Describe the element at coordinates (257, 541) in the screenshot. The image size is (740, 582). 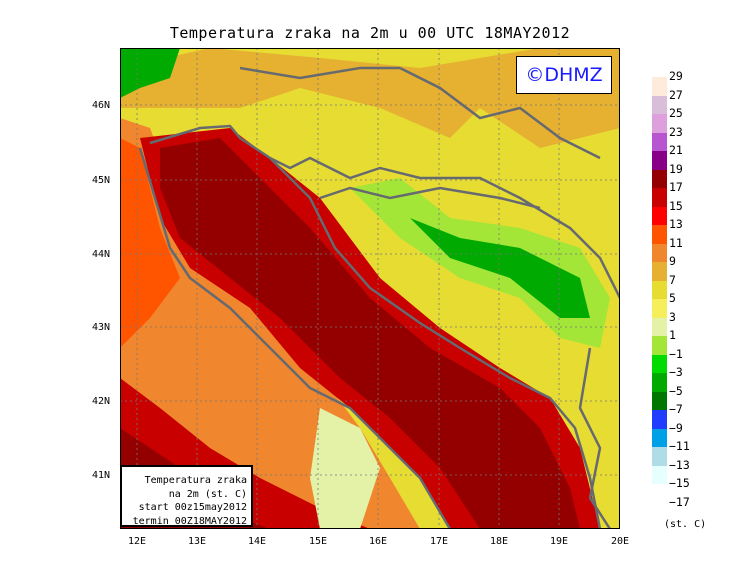
I see `lon-label: 14E` at that location.